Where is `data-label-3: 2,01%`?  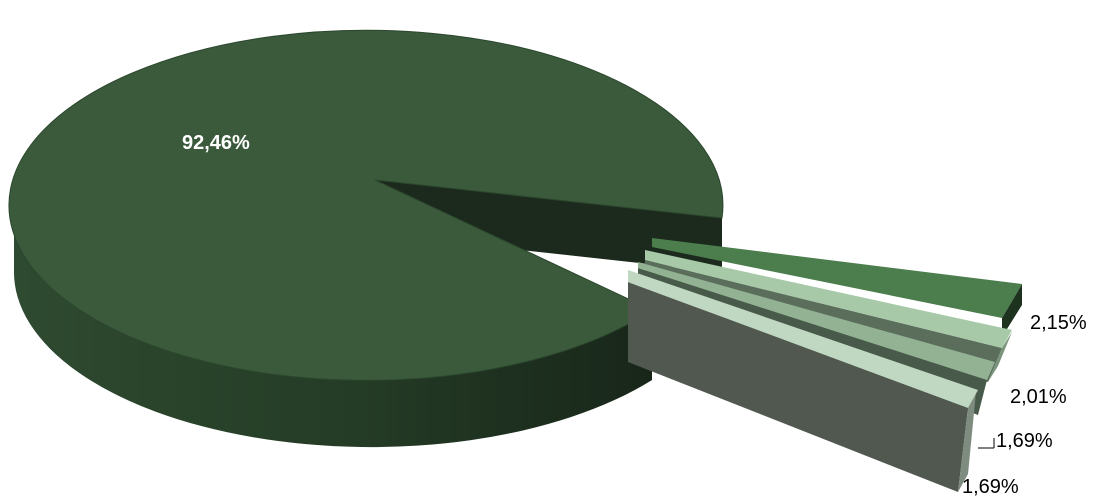 data-label-3: 2,01% is located at coordinates (1038, 397).